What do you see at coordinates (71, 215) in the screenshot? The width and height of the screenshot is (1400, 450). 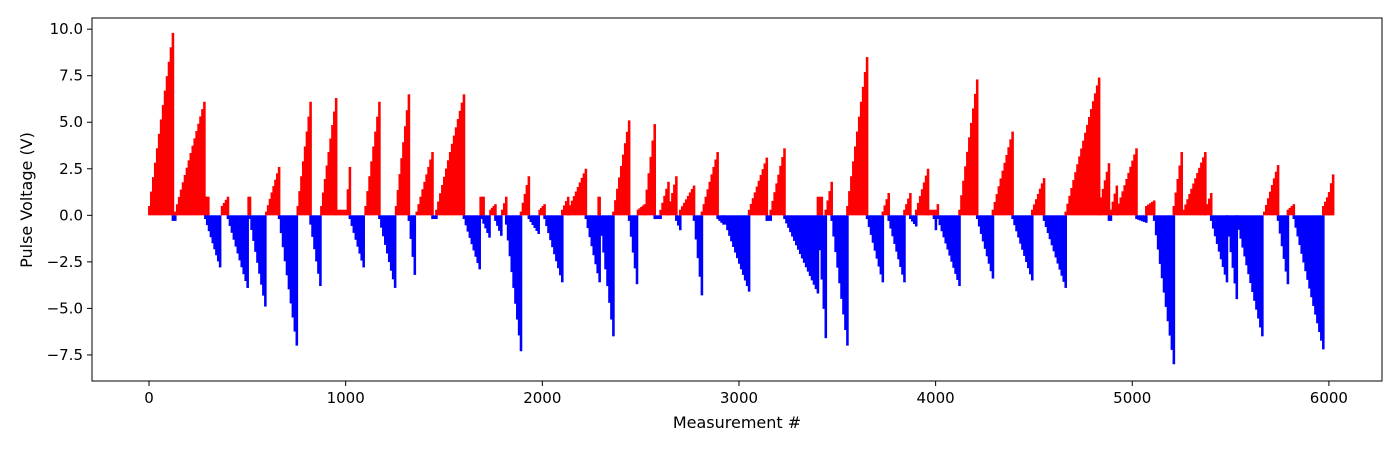 I see `y-tick-label: 0.0` at bounding box center [71, 215].